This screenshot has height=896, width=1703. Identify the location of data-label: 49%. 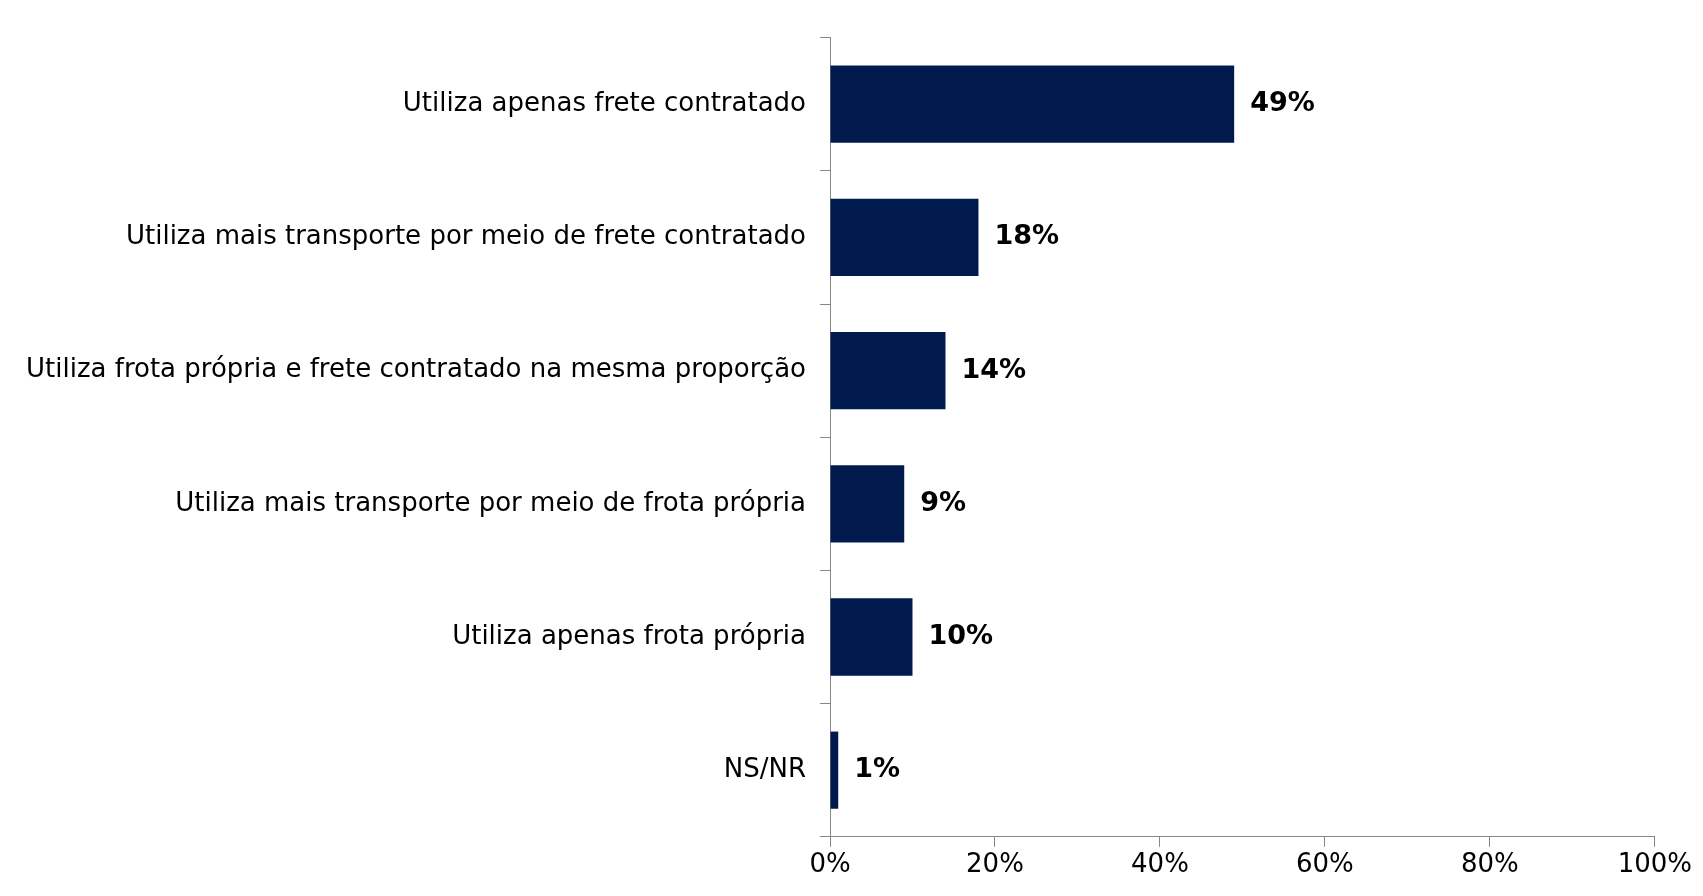
(1282, 102).